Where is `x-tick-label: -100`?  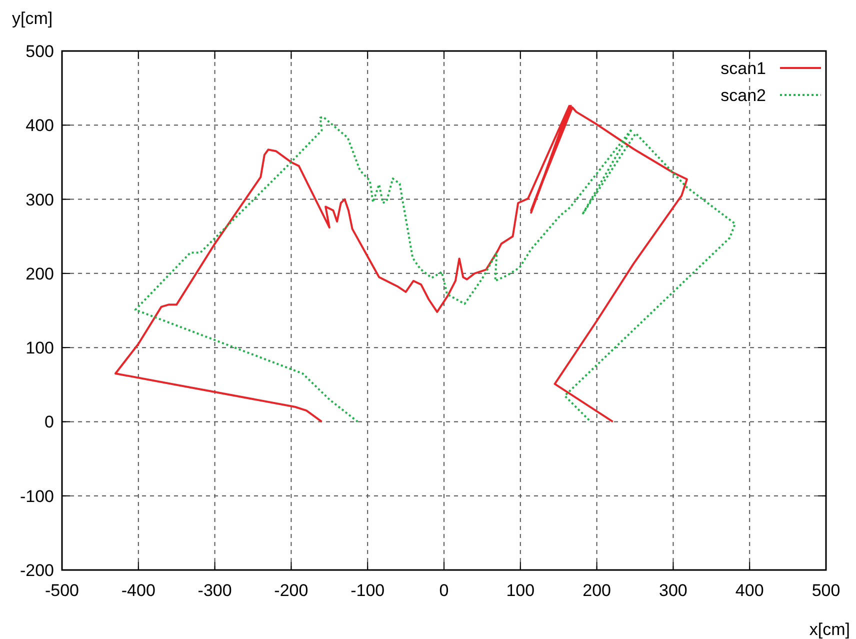
x-tick-label: -100 is located at coordinates (367, 590).